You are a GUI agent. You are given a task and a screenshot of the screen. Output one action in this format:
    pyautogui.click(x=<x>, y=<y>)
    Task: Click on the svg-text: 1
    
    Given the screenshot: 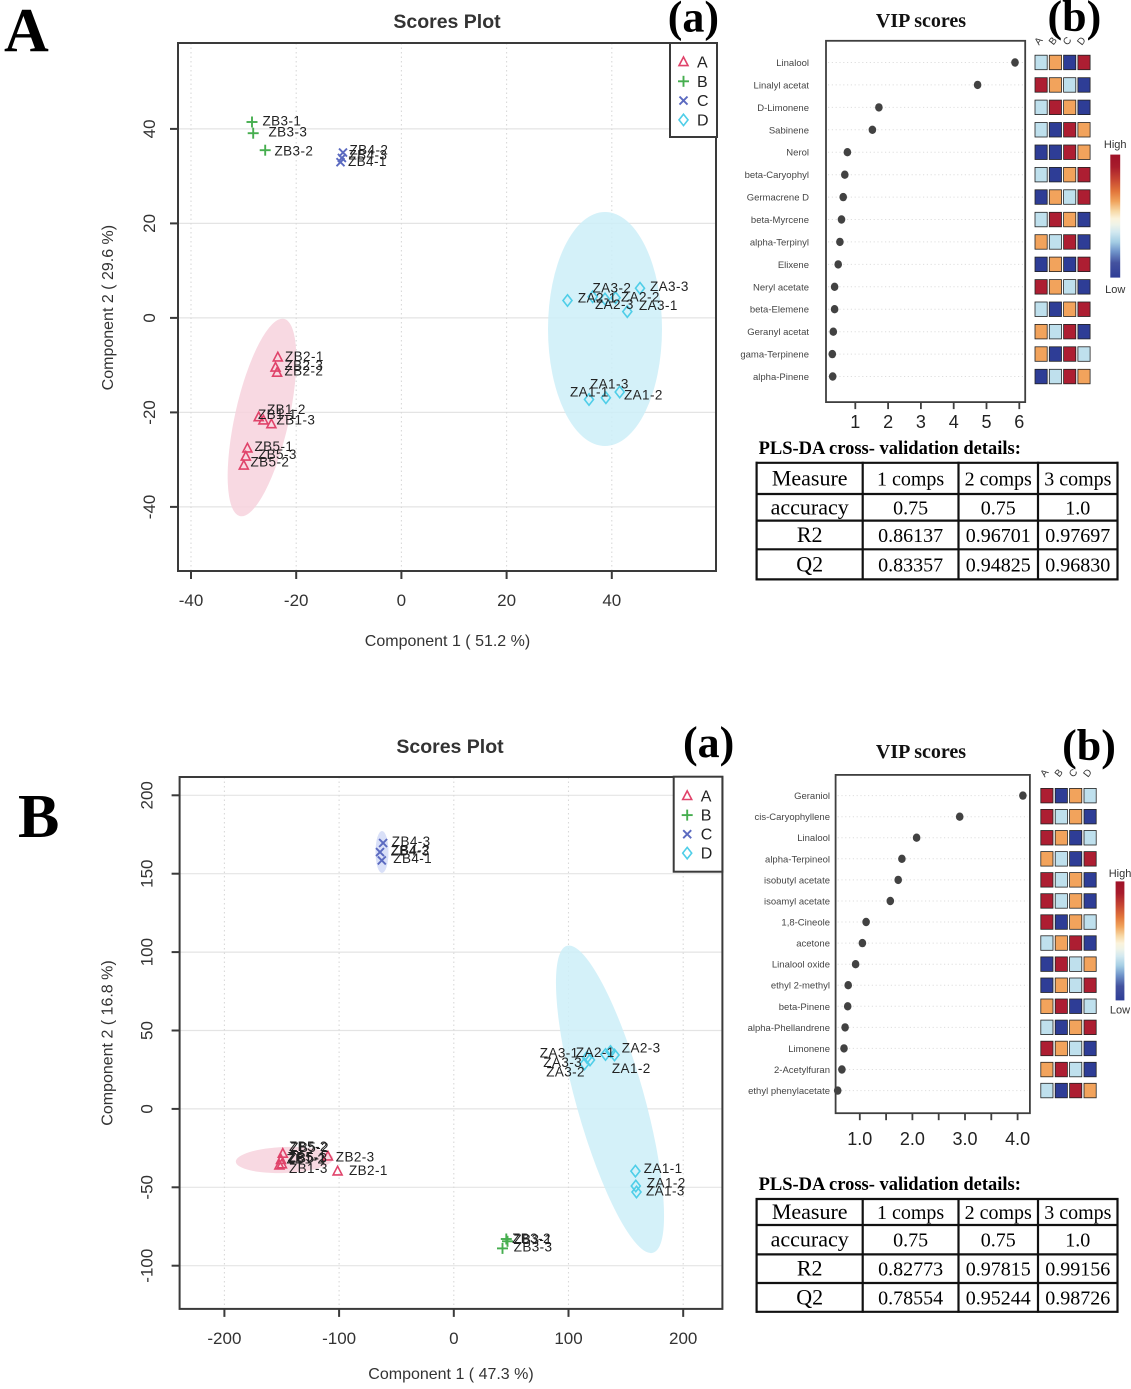 What is the action you would take?
    pyautogui.click(x=855, y=422)
    